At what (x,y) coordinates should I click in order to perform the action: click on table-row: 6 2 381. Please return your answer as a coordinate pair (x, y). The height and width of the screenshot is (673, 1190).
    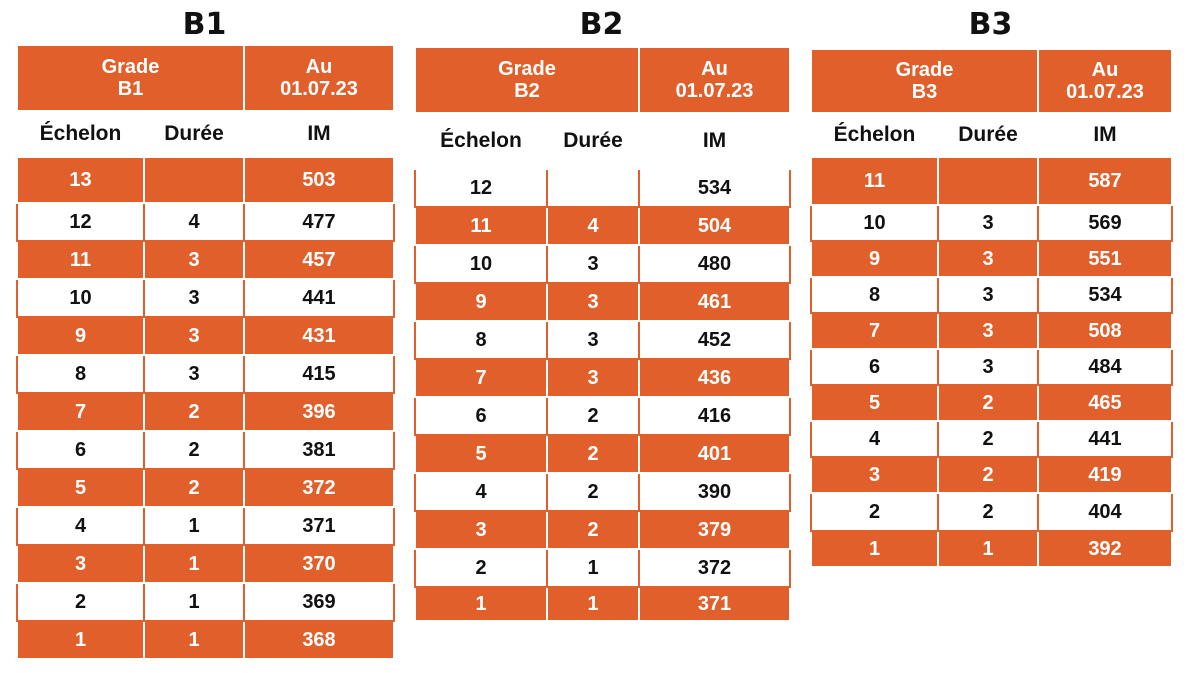
    Looking at the image, I should click on (205, 450).